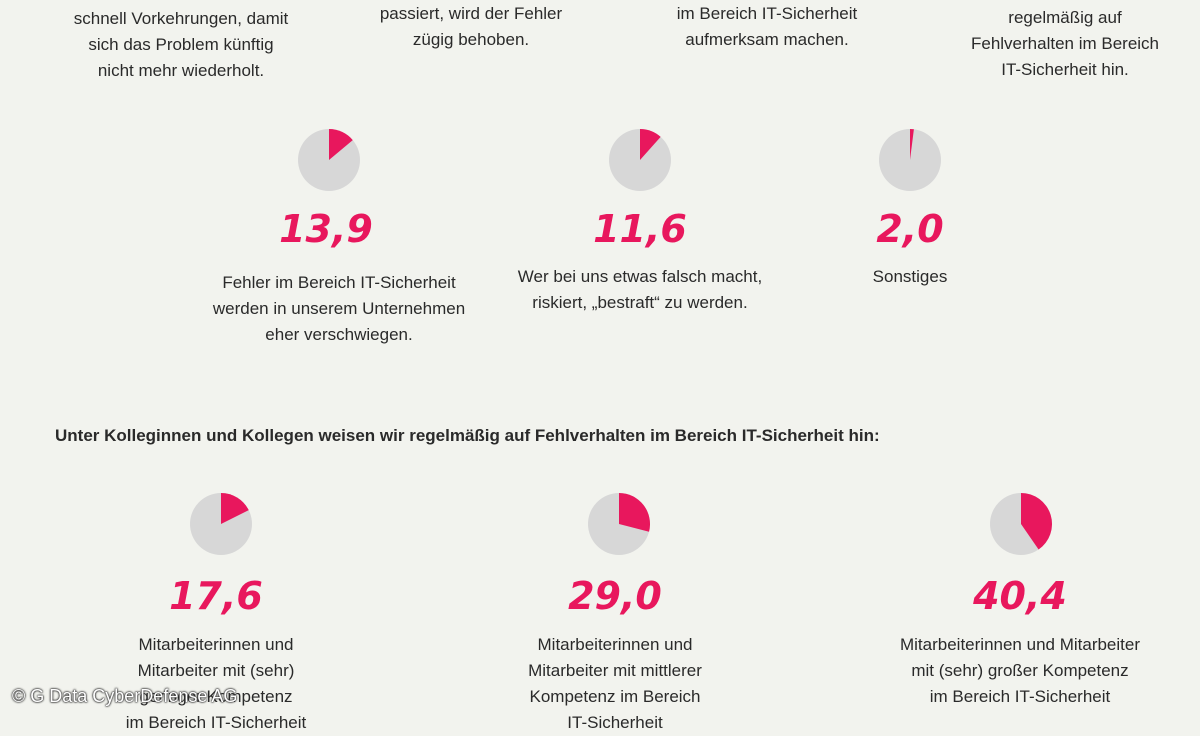 The image size is (1200, 736). What do you see at coordinates (1020, 644) in the screenshot?
I see `desc-6-line-1: Mitarbeiterinnen und Mitarbeiter` at bounding box center [1020, 644].